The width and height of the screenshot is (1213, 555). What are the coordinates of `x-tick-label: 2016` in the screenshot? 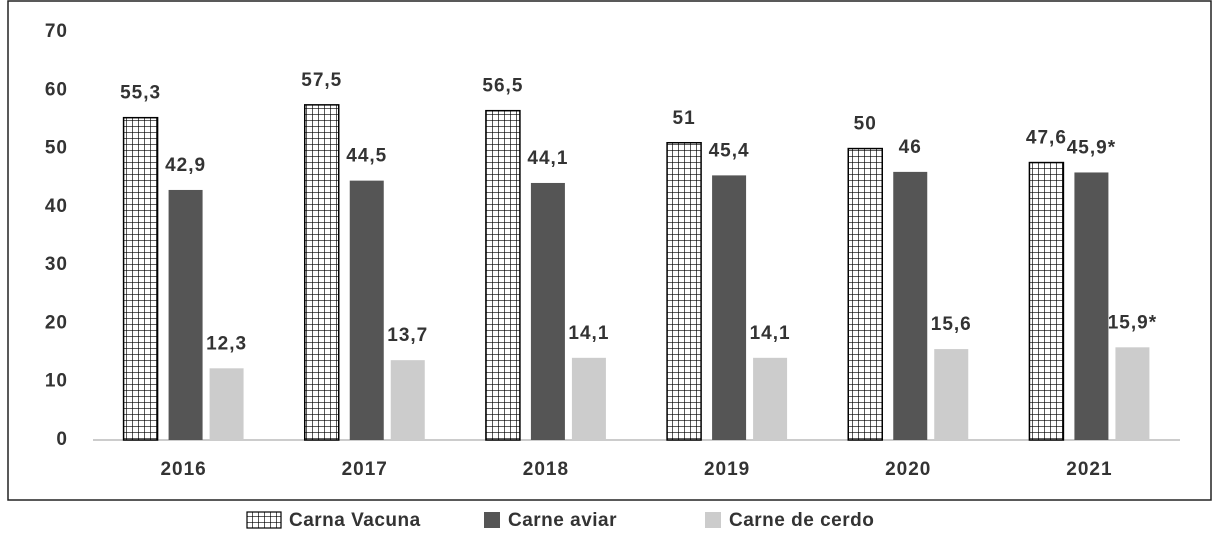 It's located at (183, 469).